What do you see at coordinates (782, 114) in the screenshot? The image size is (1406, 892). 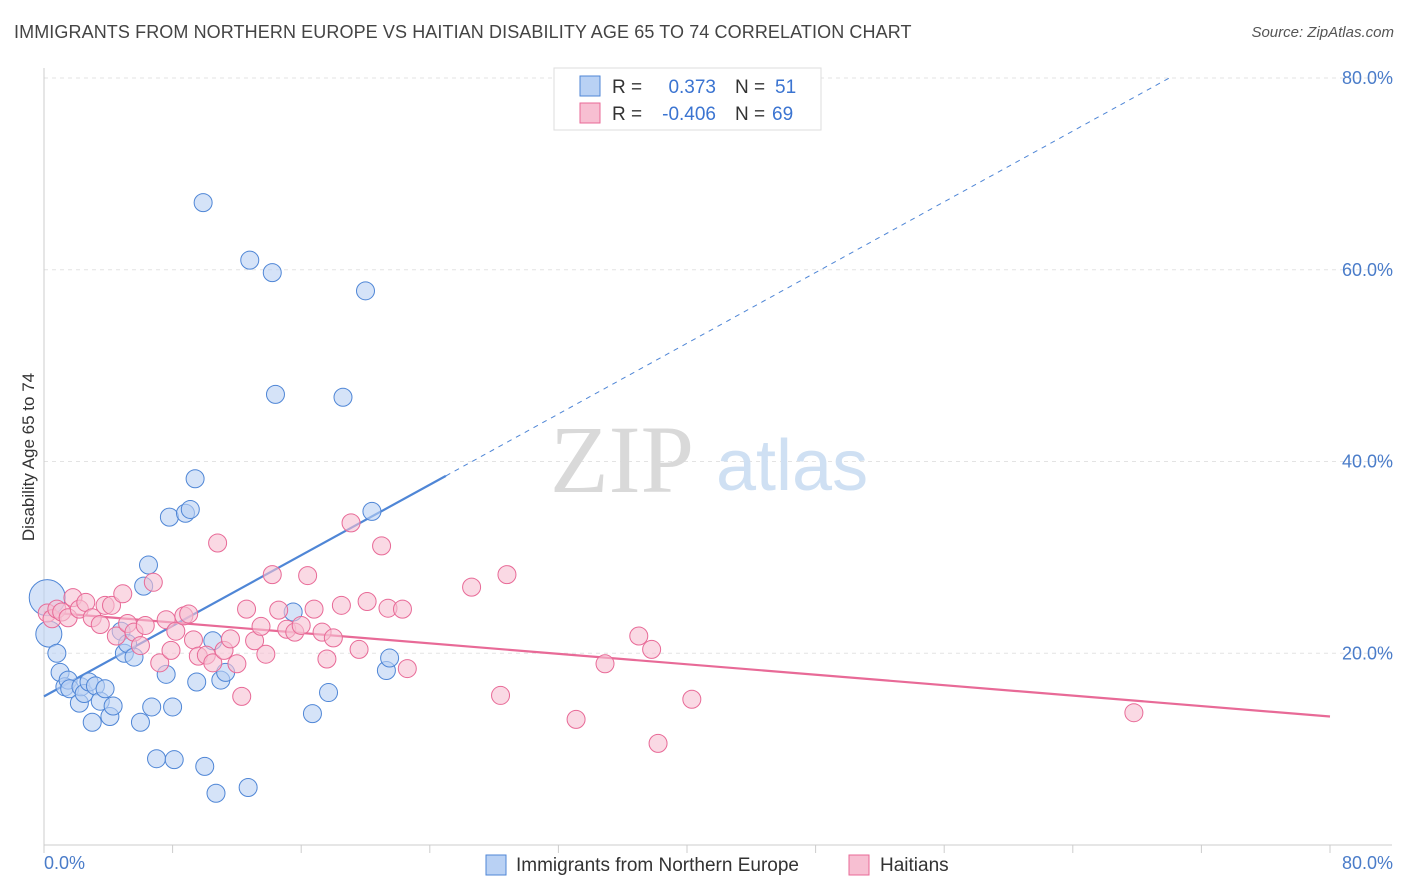 I see `legend-n-value-2: 69` at bounding box center [782, 114].